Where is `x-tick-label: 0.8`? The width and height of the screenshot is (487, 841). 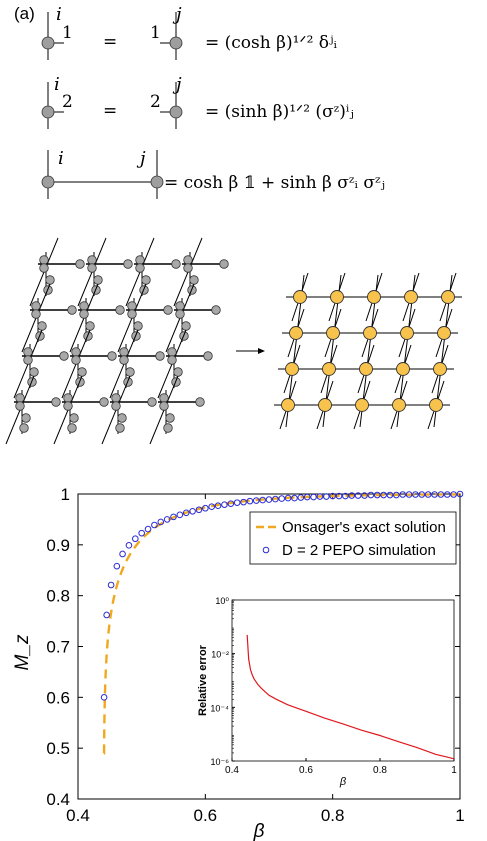 x-tick-label: 0.8 is located at coordinates (333, 815).